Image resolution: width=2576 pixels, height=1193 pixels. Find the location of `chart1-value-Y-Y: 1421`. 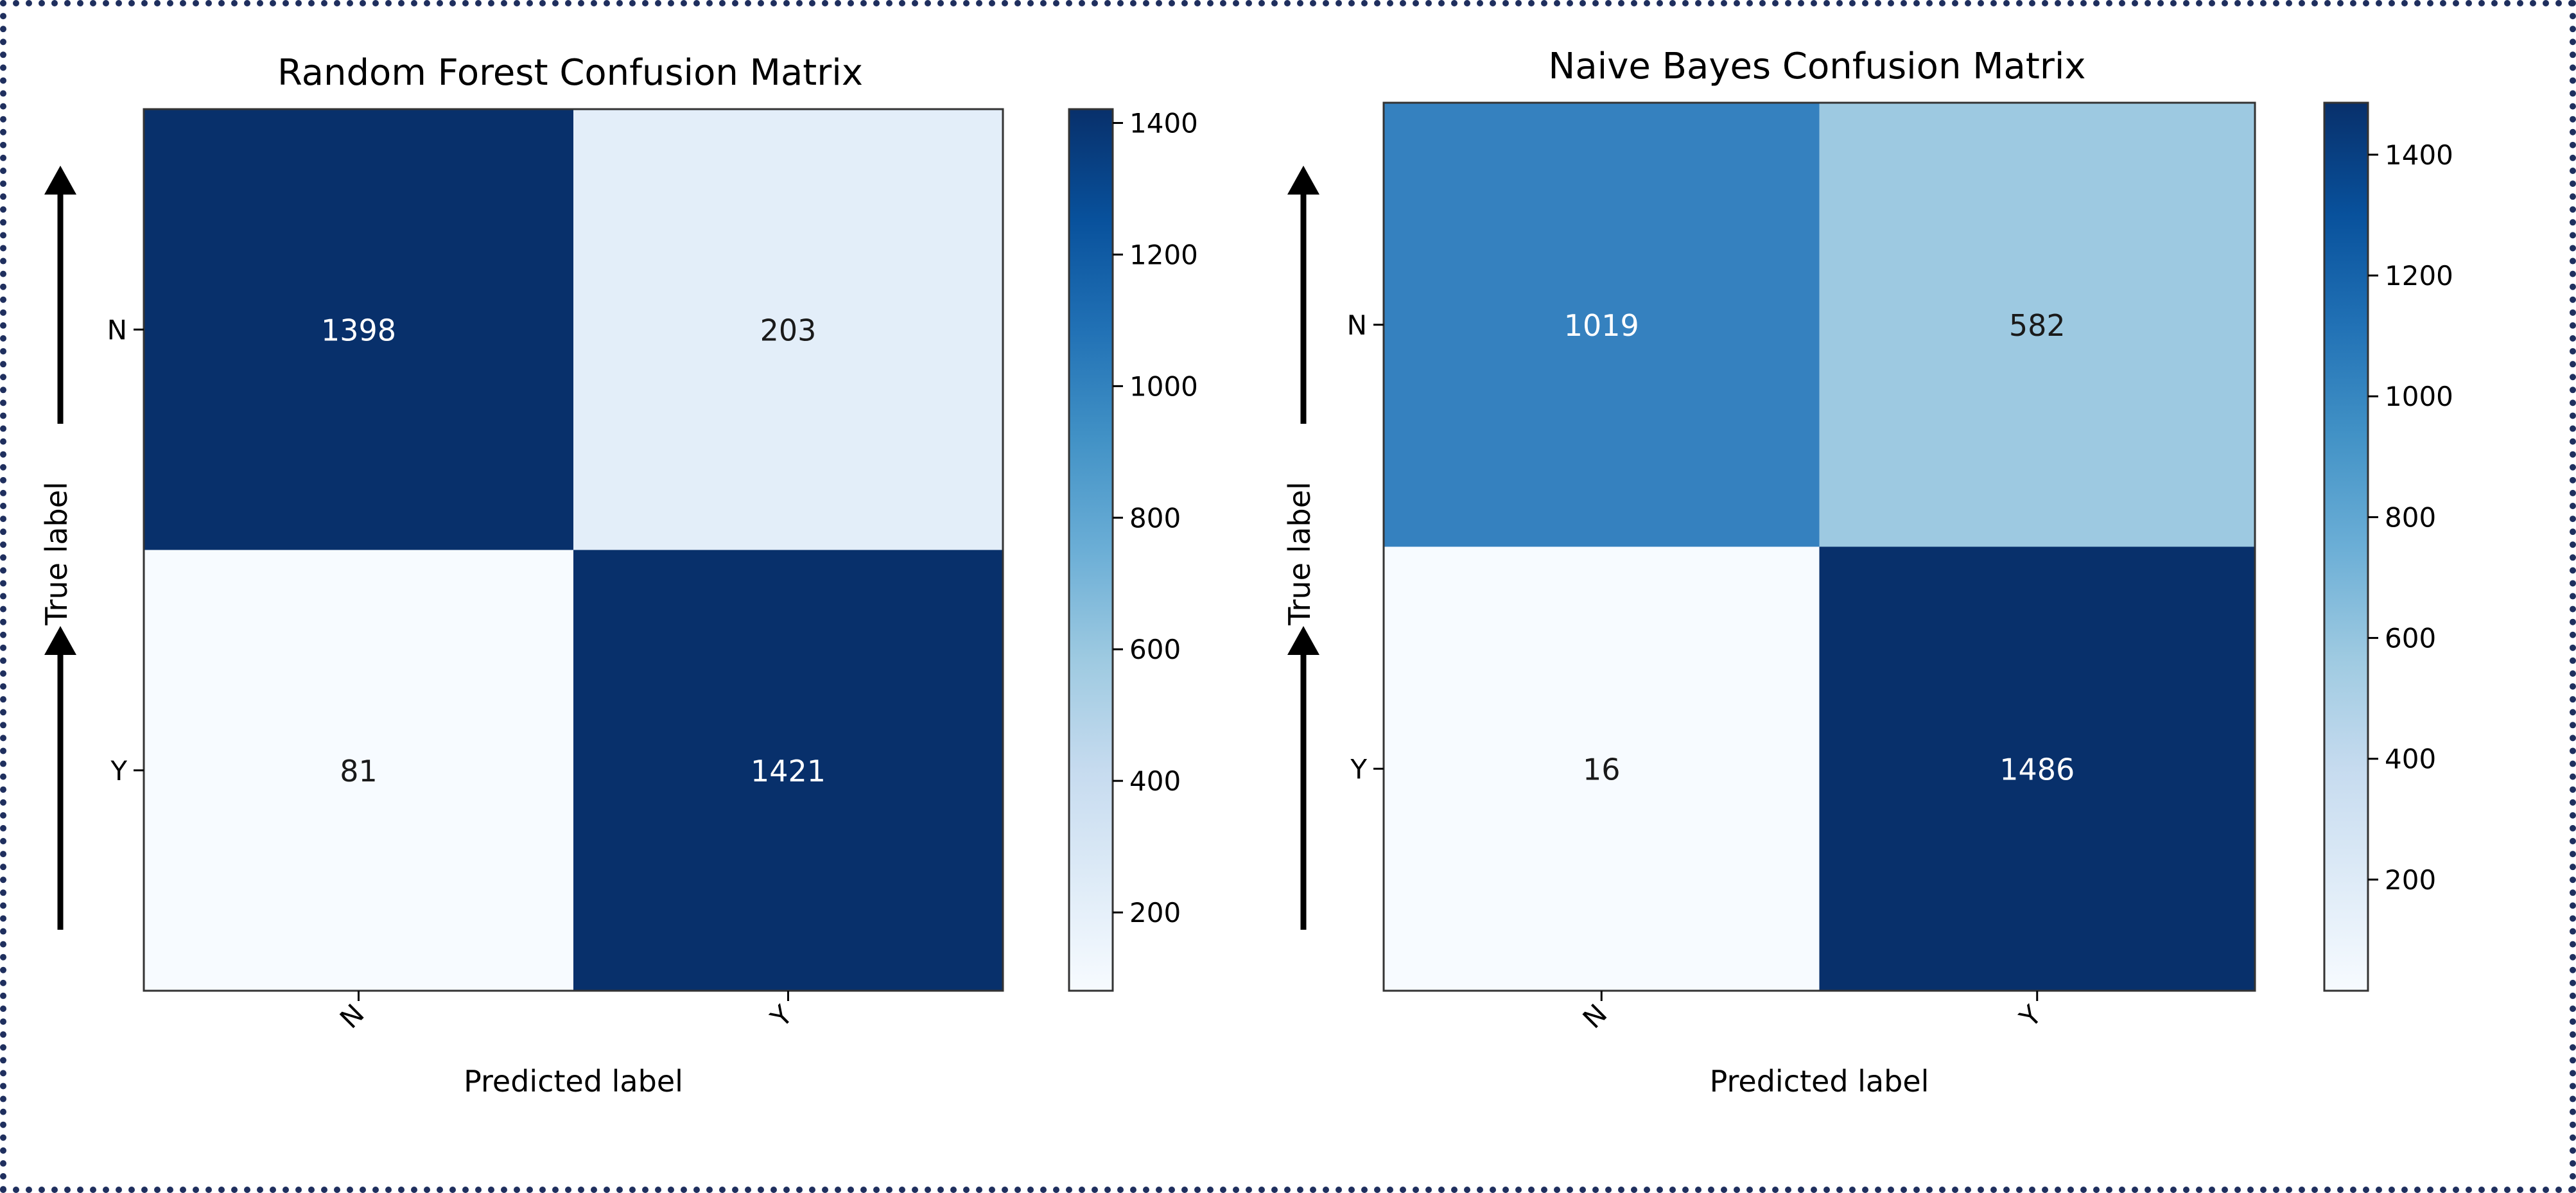

chart1-value-Y-Y: 1421 is located at coordinates (788, 771).